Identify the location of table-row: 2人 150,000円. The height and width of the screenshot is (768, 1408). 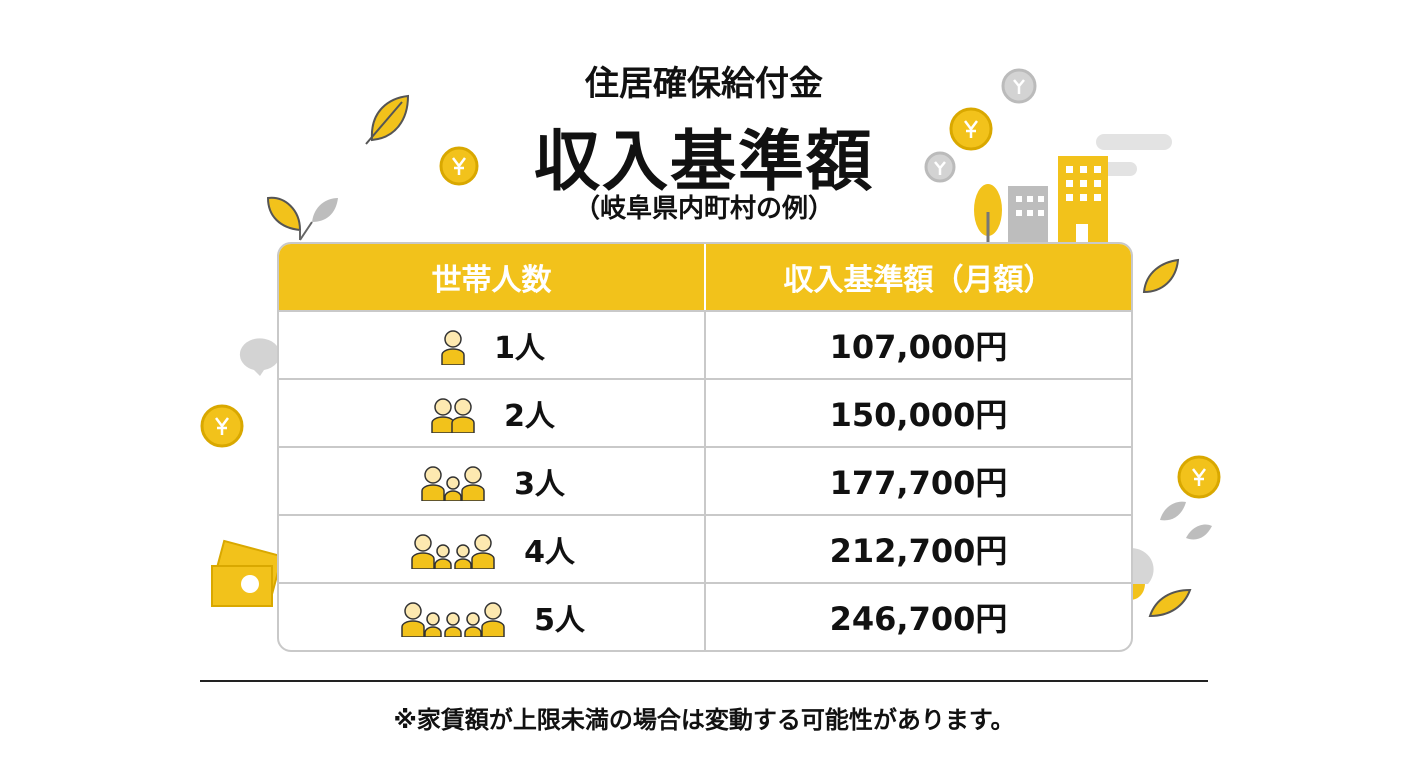
(705, 412).